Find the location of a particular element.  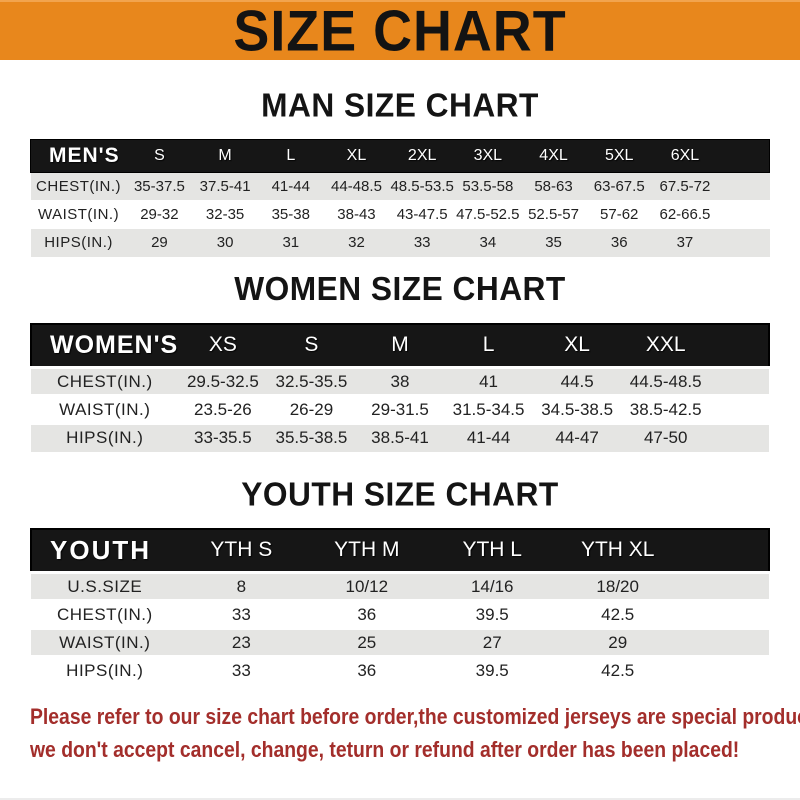

women-table-head: WOMEN'S XS S M L XL XXL is located at coordinates (400, 345).